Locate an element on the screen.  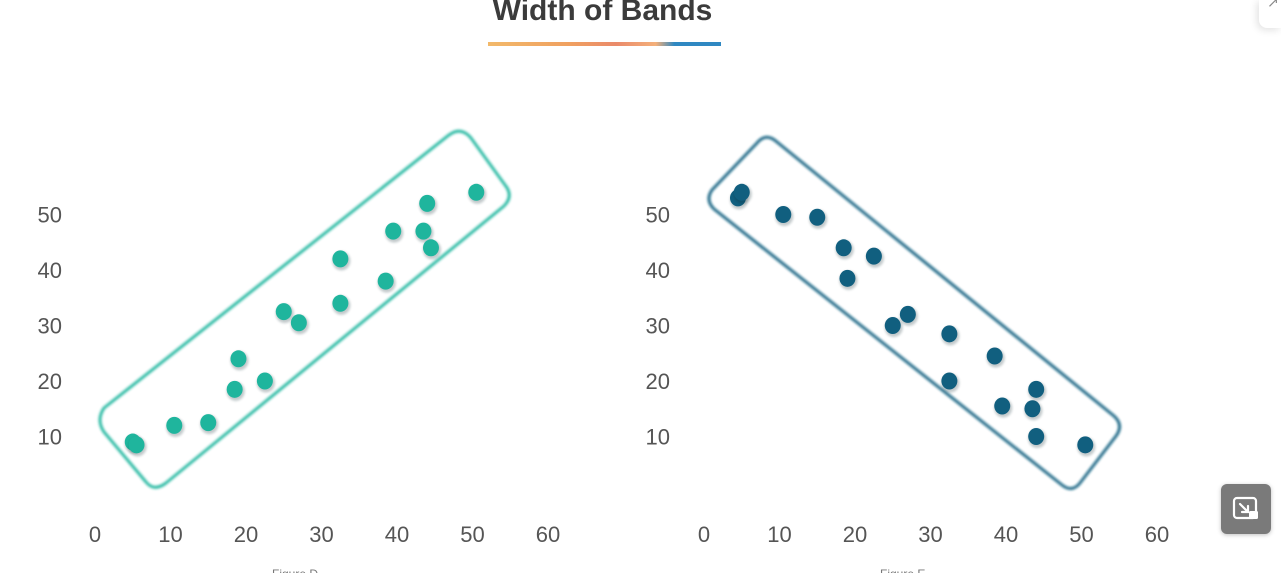
corner-tool-button: ↗ is located at coordinates (1270, 14).